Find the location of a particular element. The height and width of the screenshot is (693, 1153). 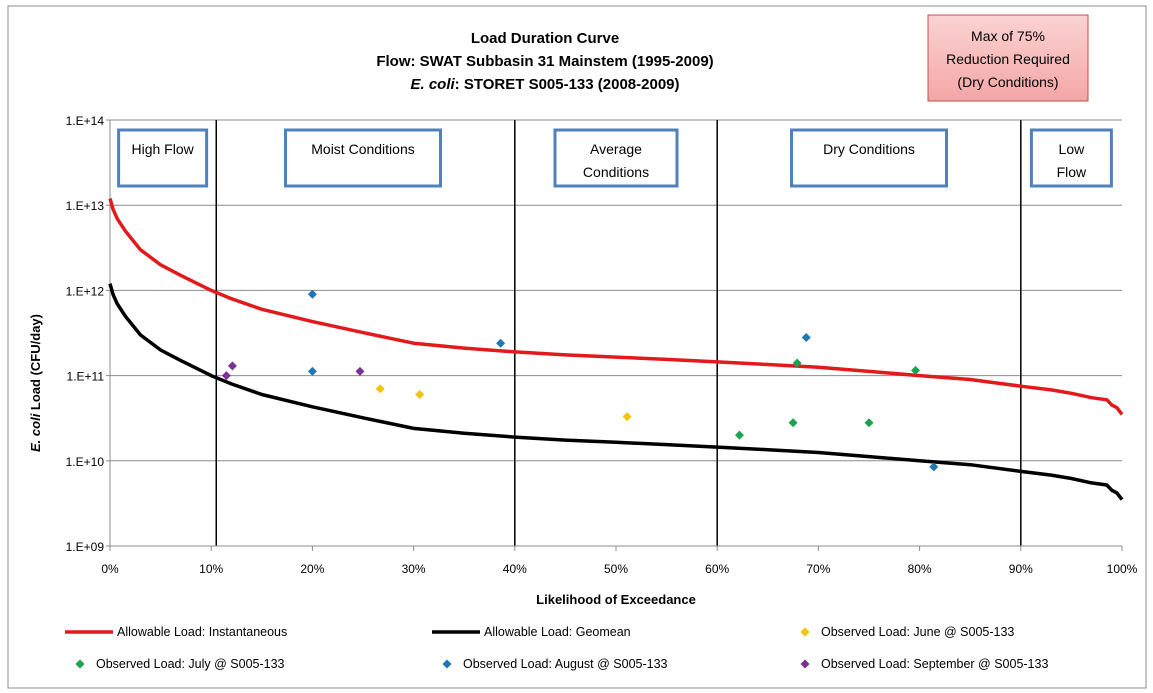

x-tick-label: 40% is located at coordinates (515, 569).